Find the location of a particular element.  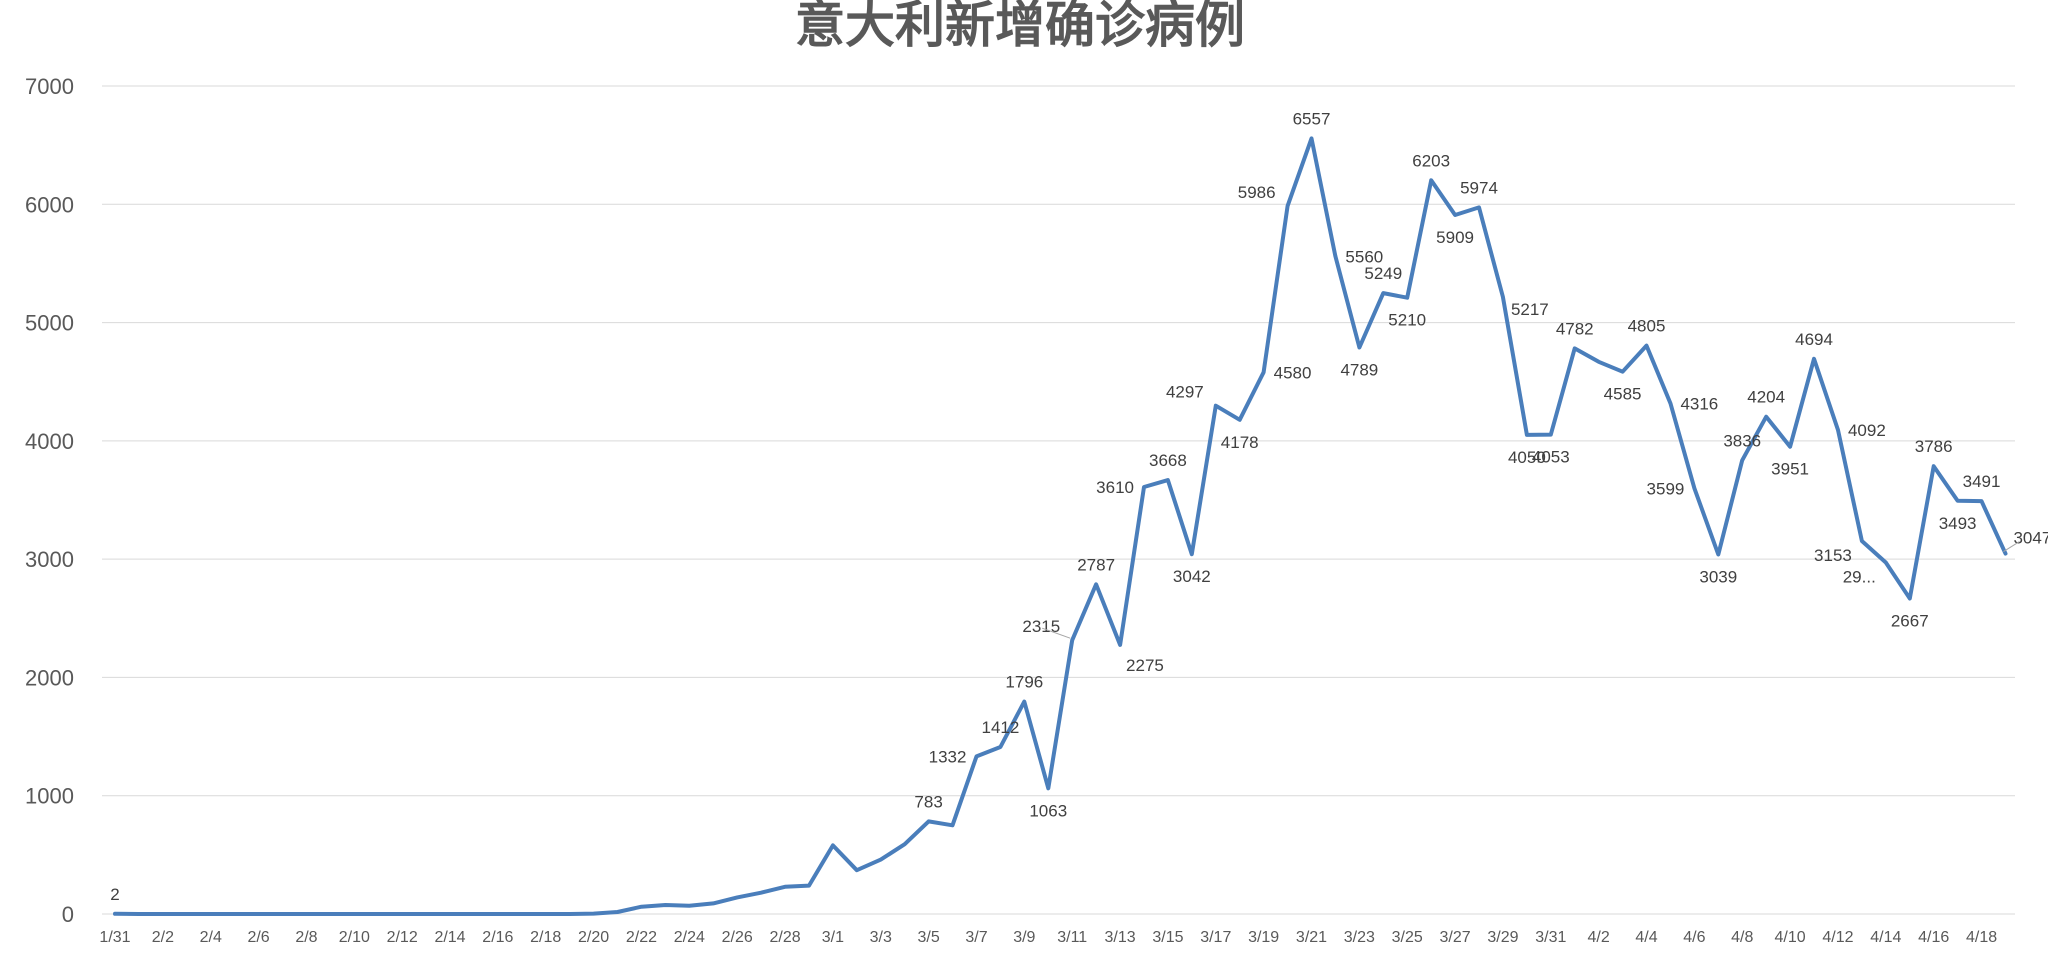

x-tick-label: 2/16 is located at coordinates (497, 937).